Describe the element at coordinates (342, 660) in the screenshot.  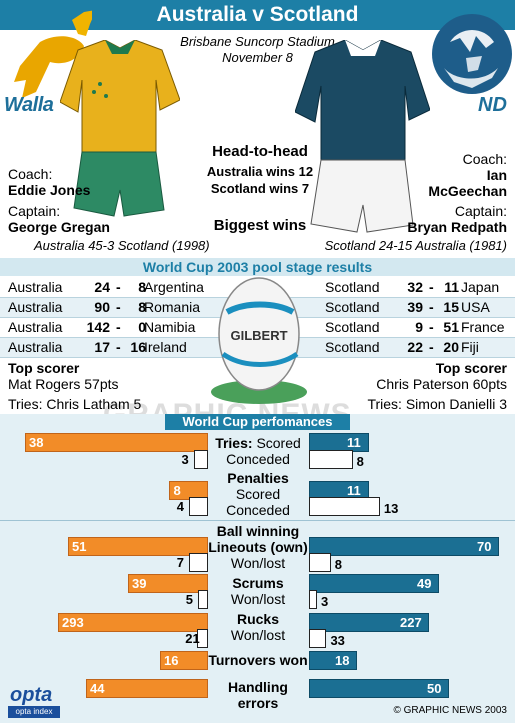
I see `scotland-value: 18` at that location.